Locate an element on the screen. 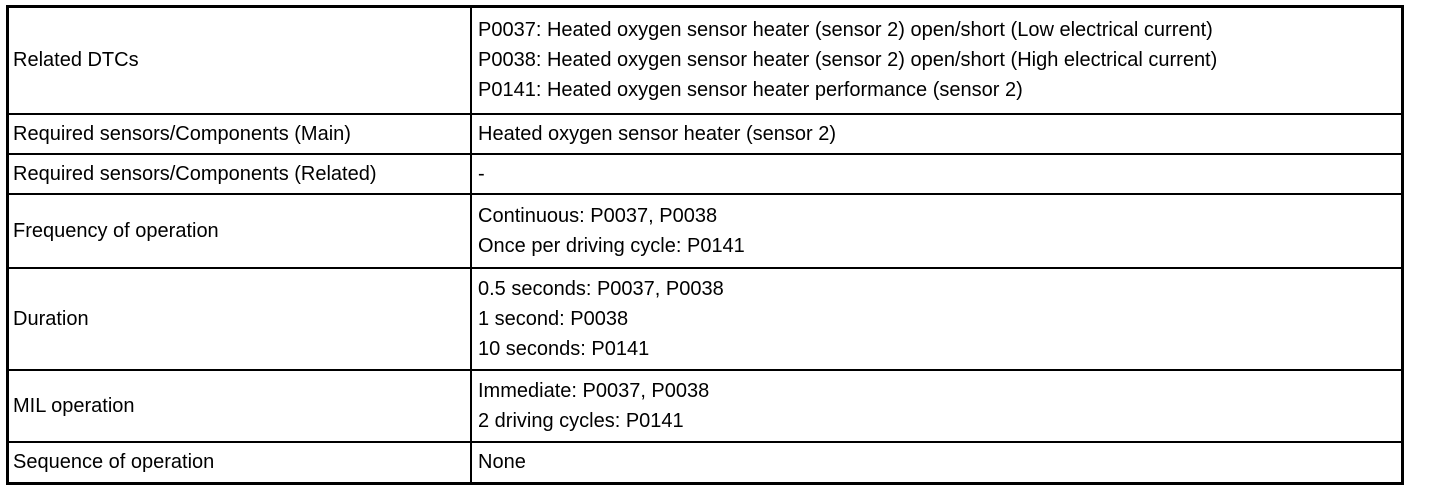 Image resolution: width=1440 pixels, height=490 pixels. table-row-components-related: Required sensors/Components (Related) - is located at coordinates (705, 173).